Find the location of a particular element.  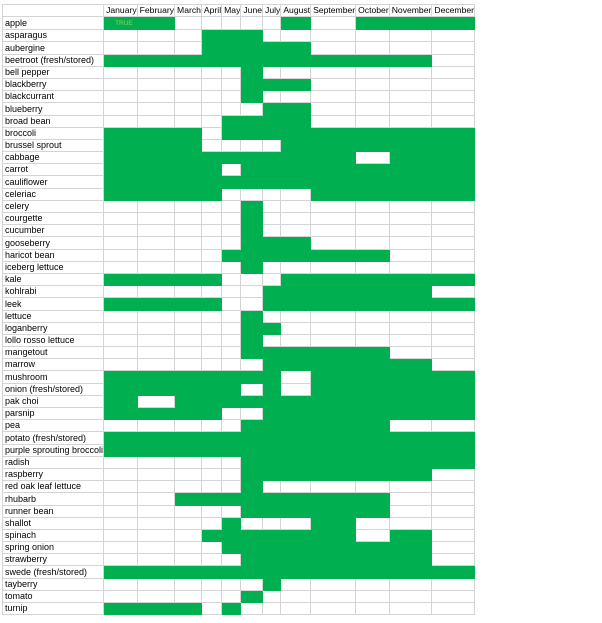

produce-name-cell: kale is located at coordinates (53, 279).